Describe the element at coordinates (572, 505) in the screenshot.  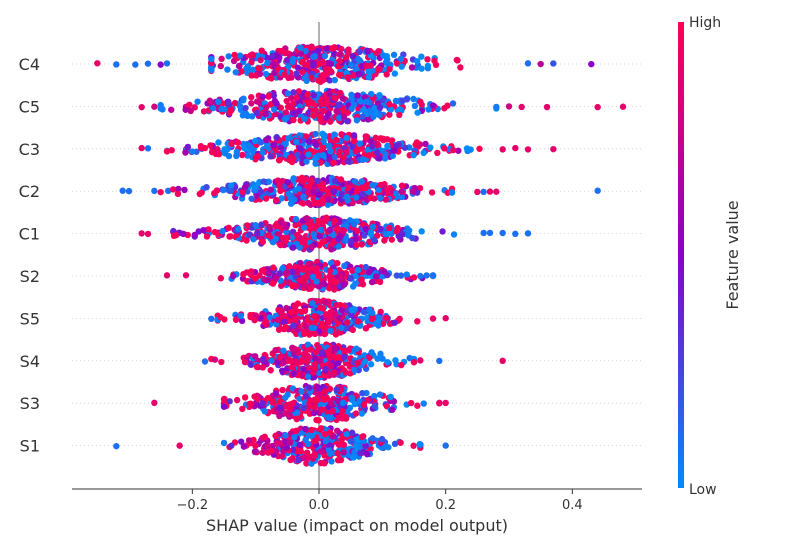
I see `x-tick-label: 0.4` at that location.